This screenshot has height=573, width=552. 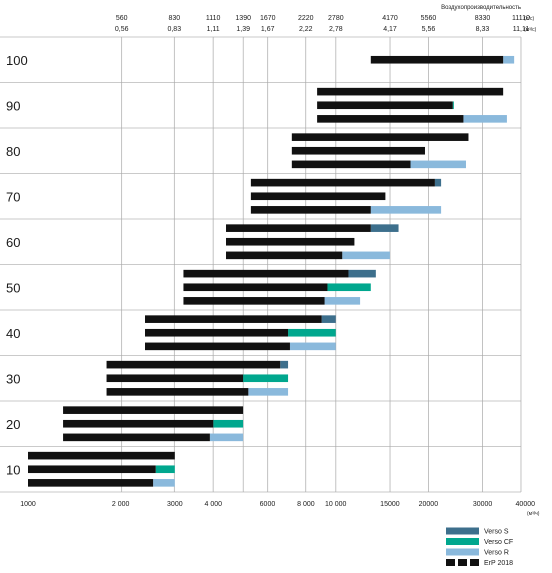 What do you see at coordinates (336, 18) in the screenshot?
I see `top-tick-ls: 2780` at bounding box center [336, 18].